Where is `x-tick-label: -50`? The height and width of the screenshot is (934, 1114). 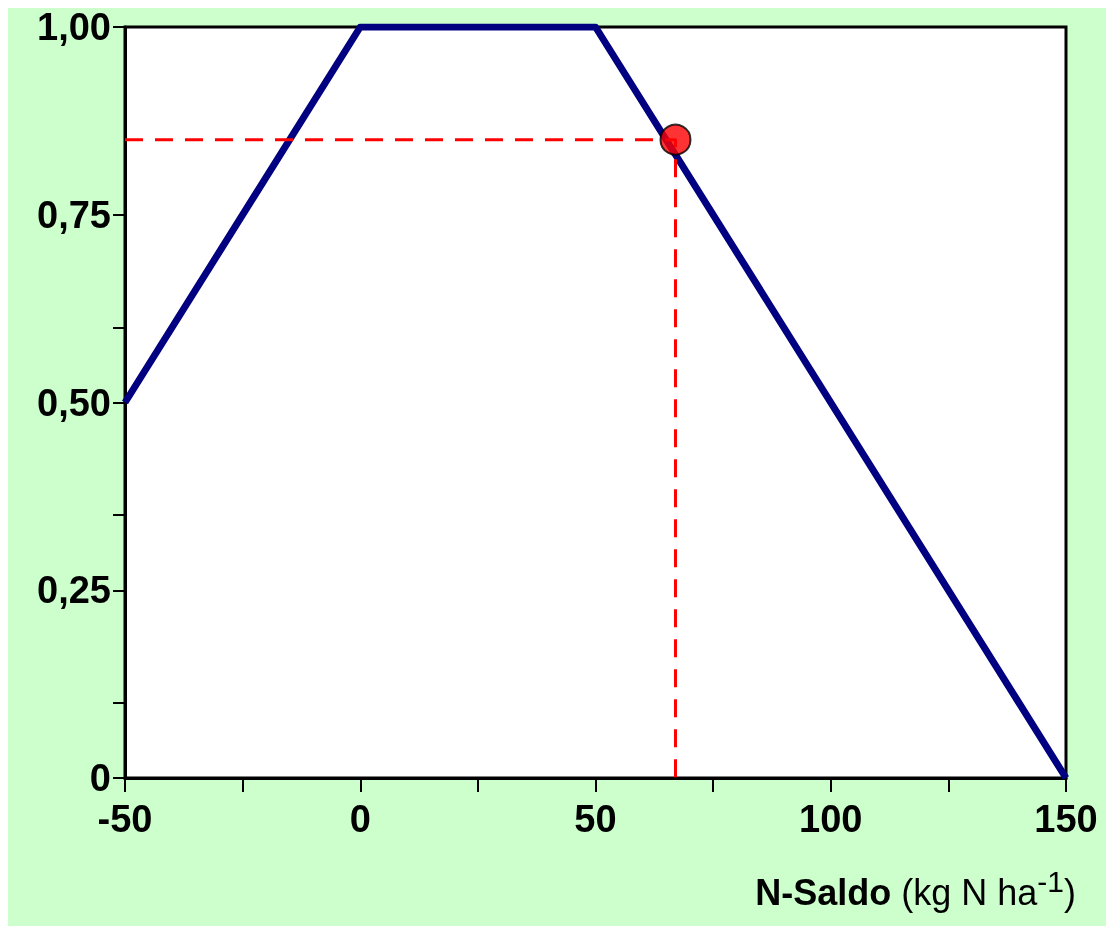
x-tick-label: -50 is located at coordinates (125, 819).